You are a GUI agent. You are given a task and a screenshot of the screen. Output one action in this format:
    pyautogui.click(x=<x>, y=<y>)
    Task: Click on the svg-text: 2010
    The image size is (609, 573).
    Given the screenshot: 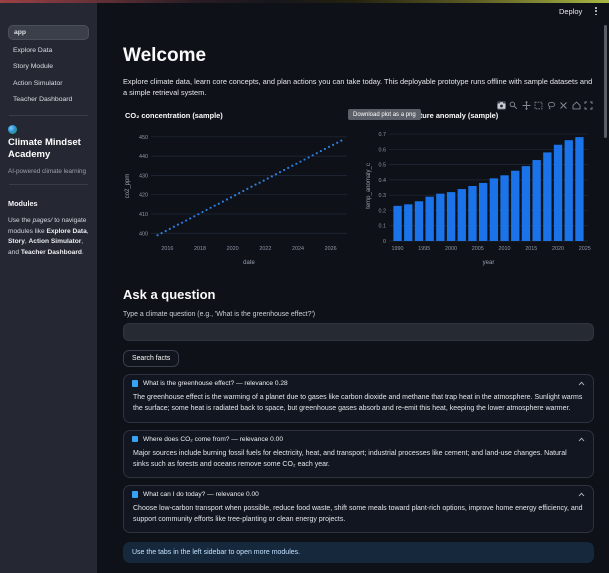 What is the action you would take?
    pyautogui.click(x=505, y=249)
    